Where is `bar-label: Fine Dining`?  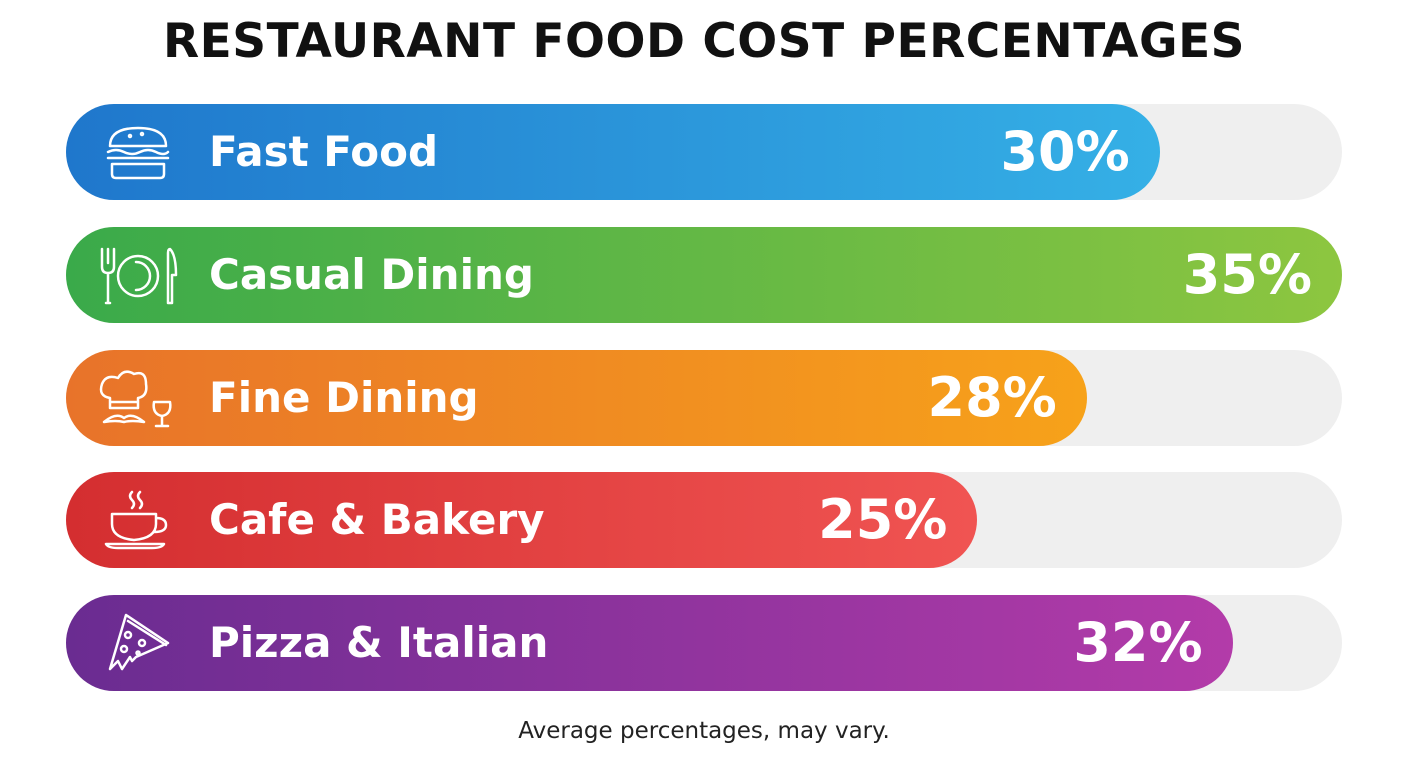 bar-label: Fine Dining is located at coordinates (344, 397).